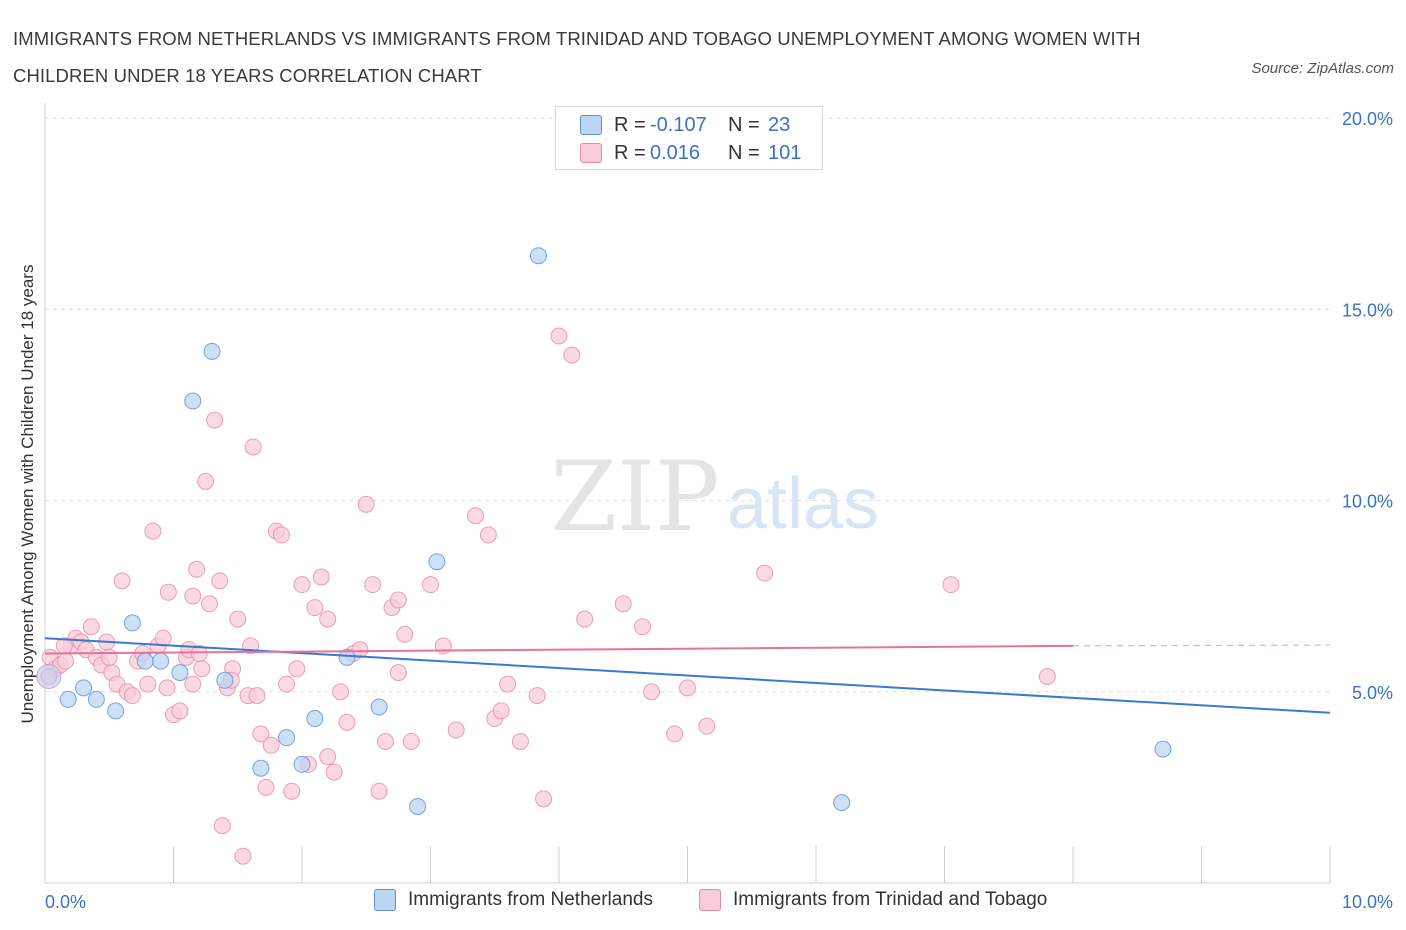 Image resolution: width=1406 pixels, height=930 pixels. I want to click on series-legend-swatch-trinidad, so click(710, 900).